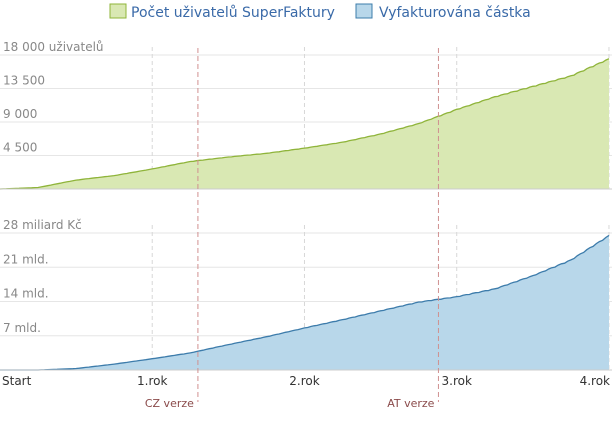 Image resolution: width=612 pixels, height=422 pixels. Describe the element at coordinates (20, 148) in the screenshot. I see `y-tick-label-users-3: 4 500` at that location.